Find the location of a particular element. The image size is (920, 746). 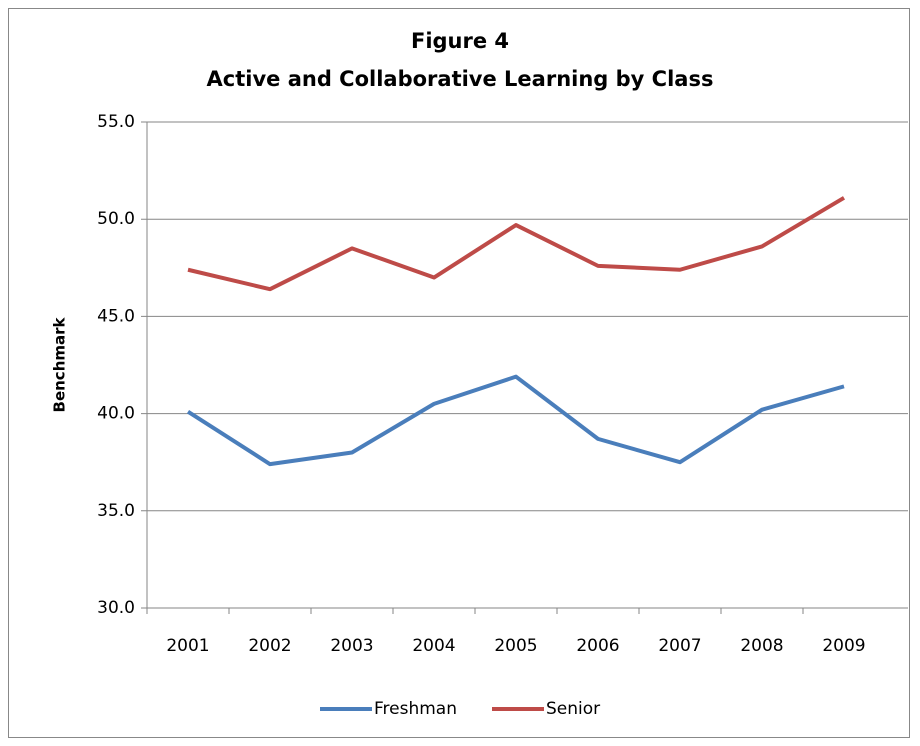

y-tick-label: 35.0 is located at coordinates (116, 511).